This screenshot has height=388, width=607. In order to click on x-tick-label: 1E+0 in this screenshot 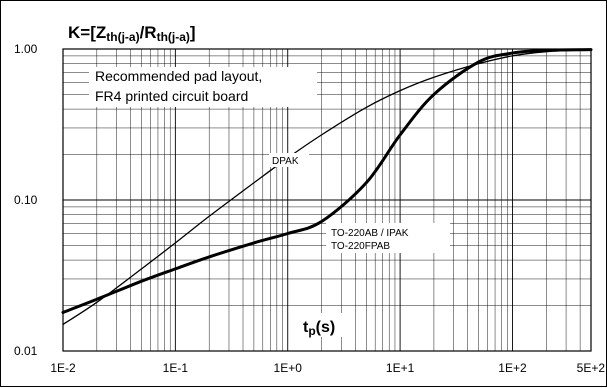, I will do `click(288, 368)`.